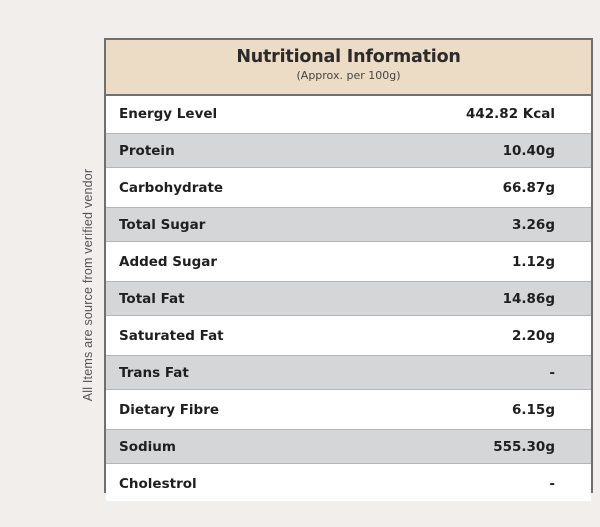 The image size is (600, 527). Describe the element at coordinates (533, 409) in the screenshot. I see `nutrient-value: 6.15g` at that location.